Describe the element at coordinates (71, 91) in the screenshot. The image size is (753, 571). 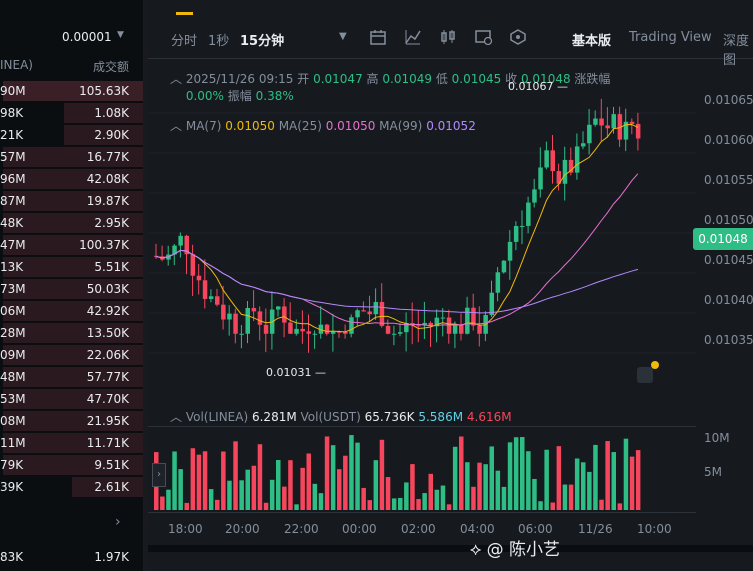
I see `order-book-row: 90M 105.63K` at that location.